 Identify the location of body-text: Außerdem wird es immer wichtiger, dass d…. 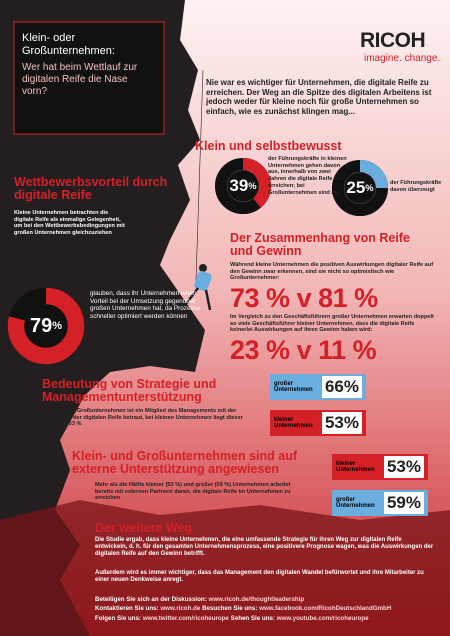
(259, 577).